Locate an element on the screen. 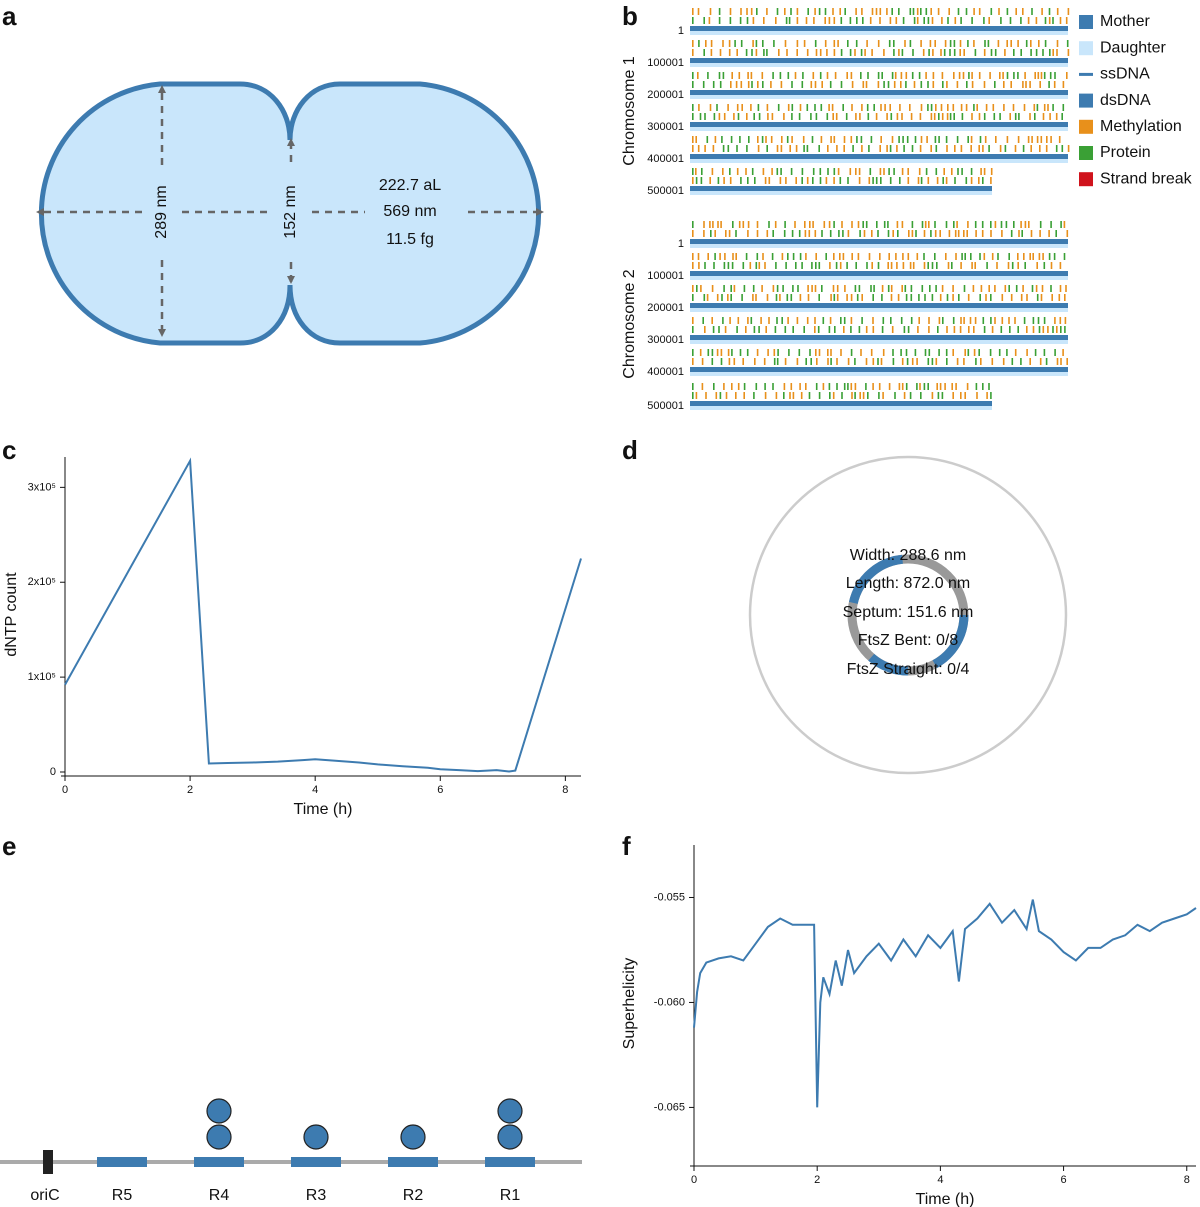 This screenshot has width=1200, height=1207. ring-stat: Septum: 151.6 nm is located at coordinates (908, 612).